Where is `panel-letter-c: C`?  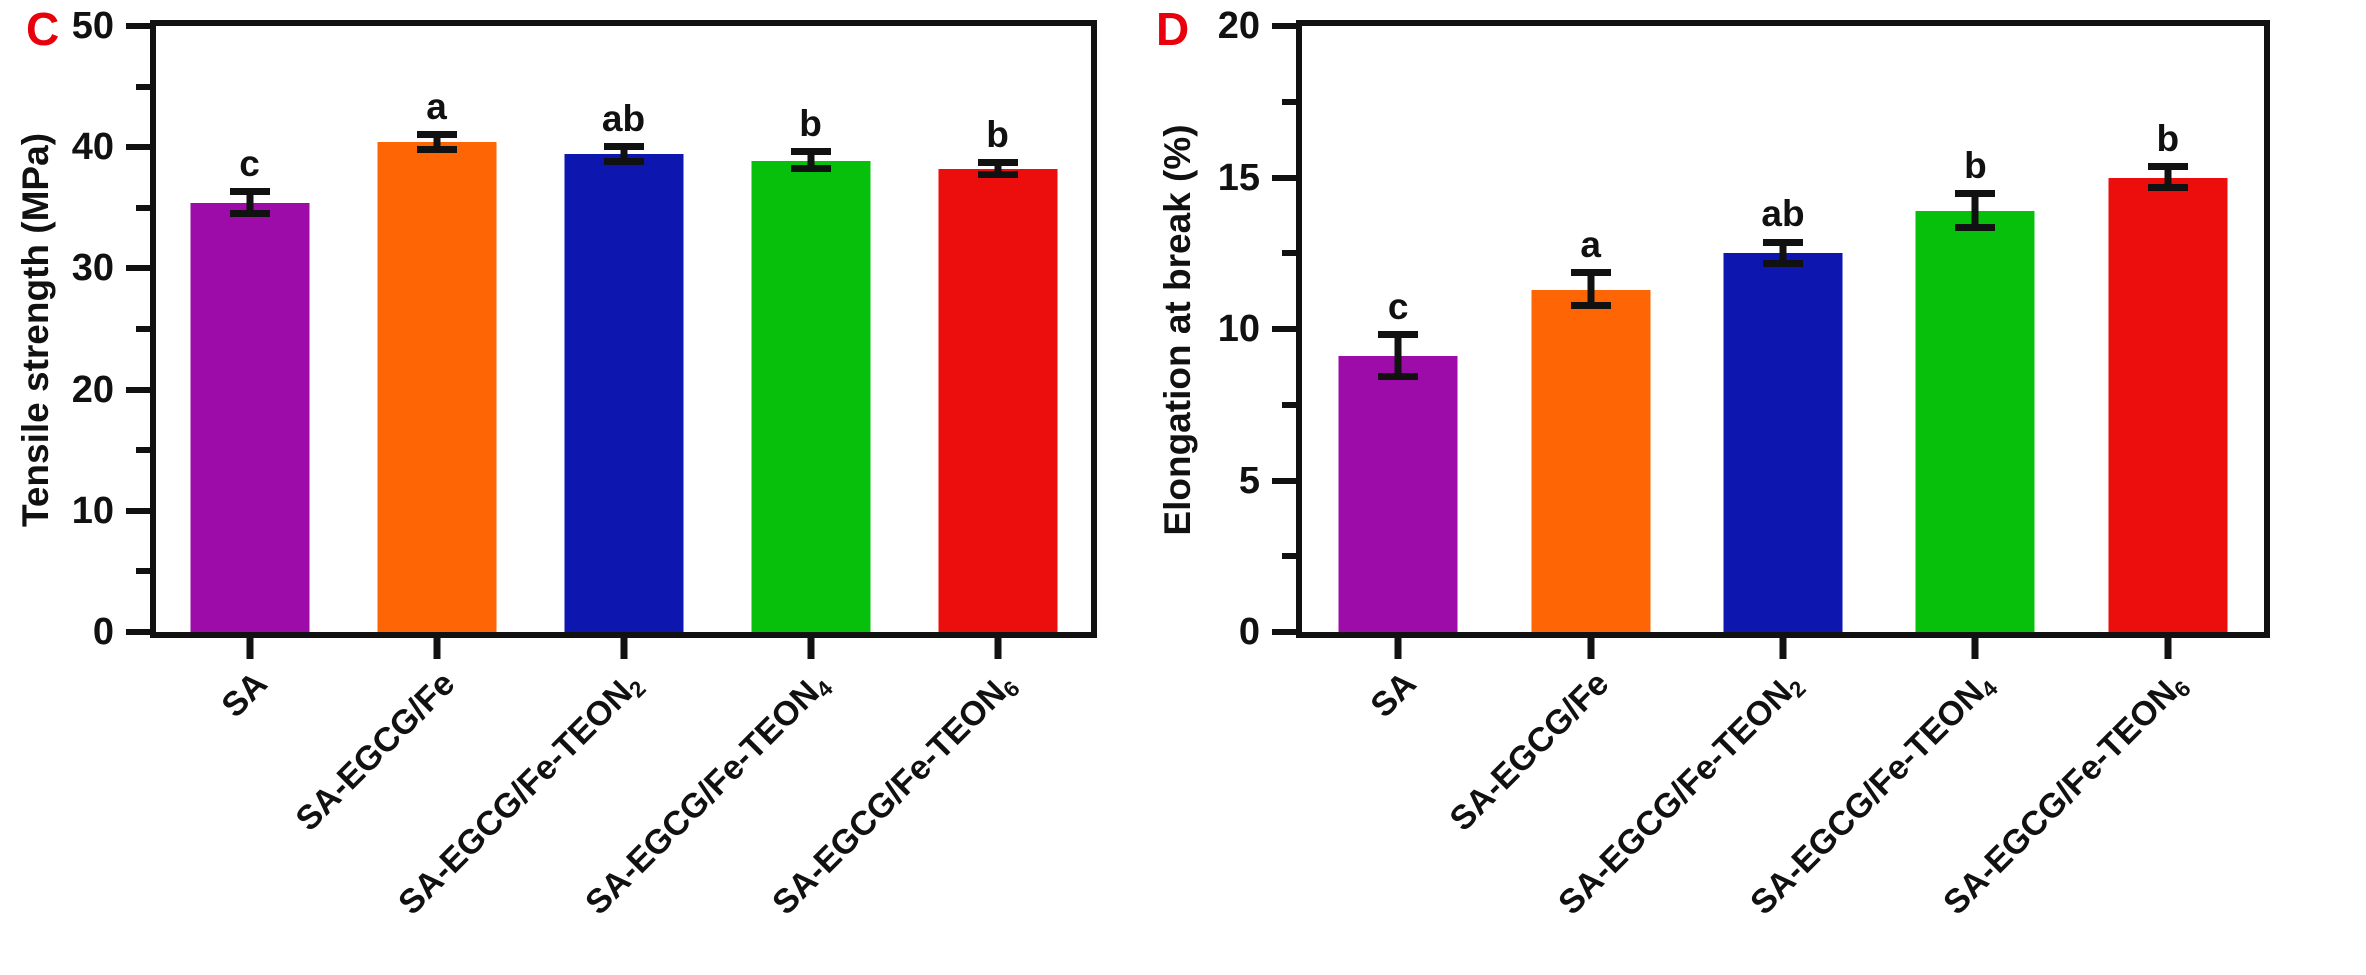
panel-letter-c: C is located at coordinates (43, 29).